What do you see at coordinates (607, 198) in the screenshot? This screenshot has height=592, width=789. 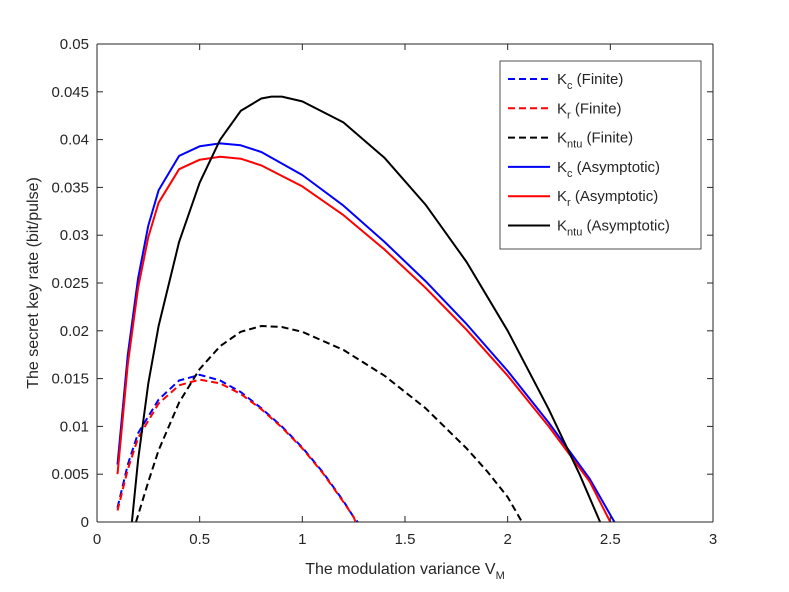 I see `legend-label-4: Kr (Asymptotic)` at bounding box center [607, 198].